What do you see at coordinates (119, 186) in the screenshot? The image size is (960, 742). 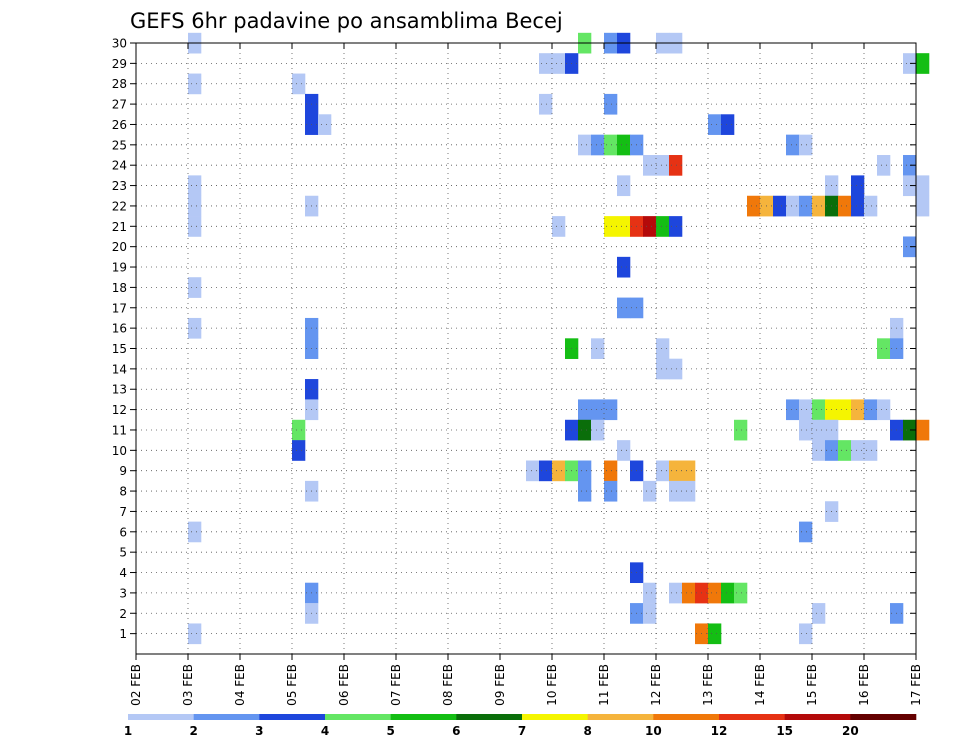 I see `y-tick-label: 23` at bounding box center [119, 186].